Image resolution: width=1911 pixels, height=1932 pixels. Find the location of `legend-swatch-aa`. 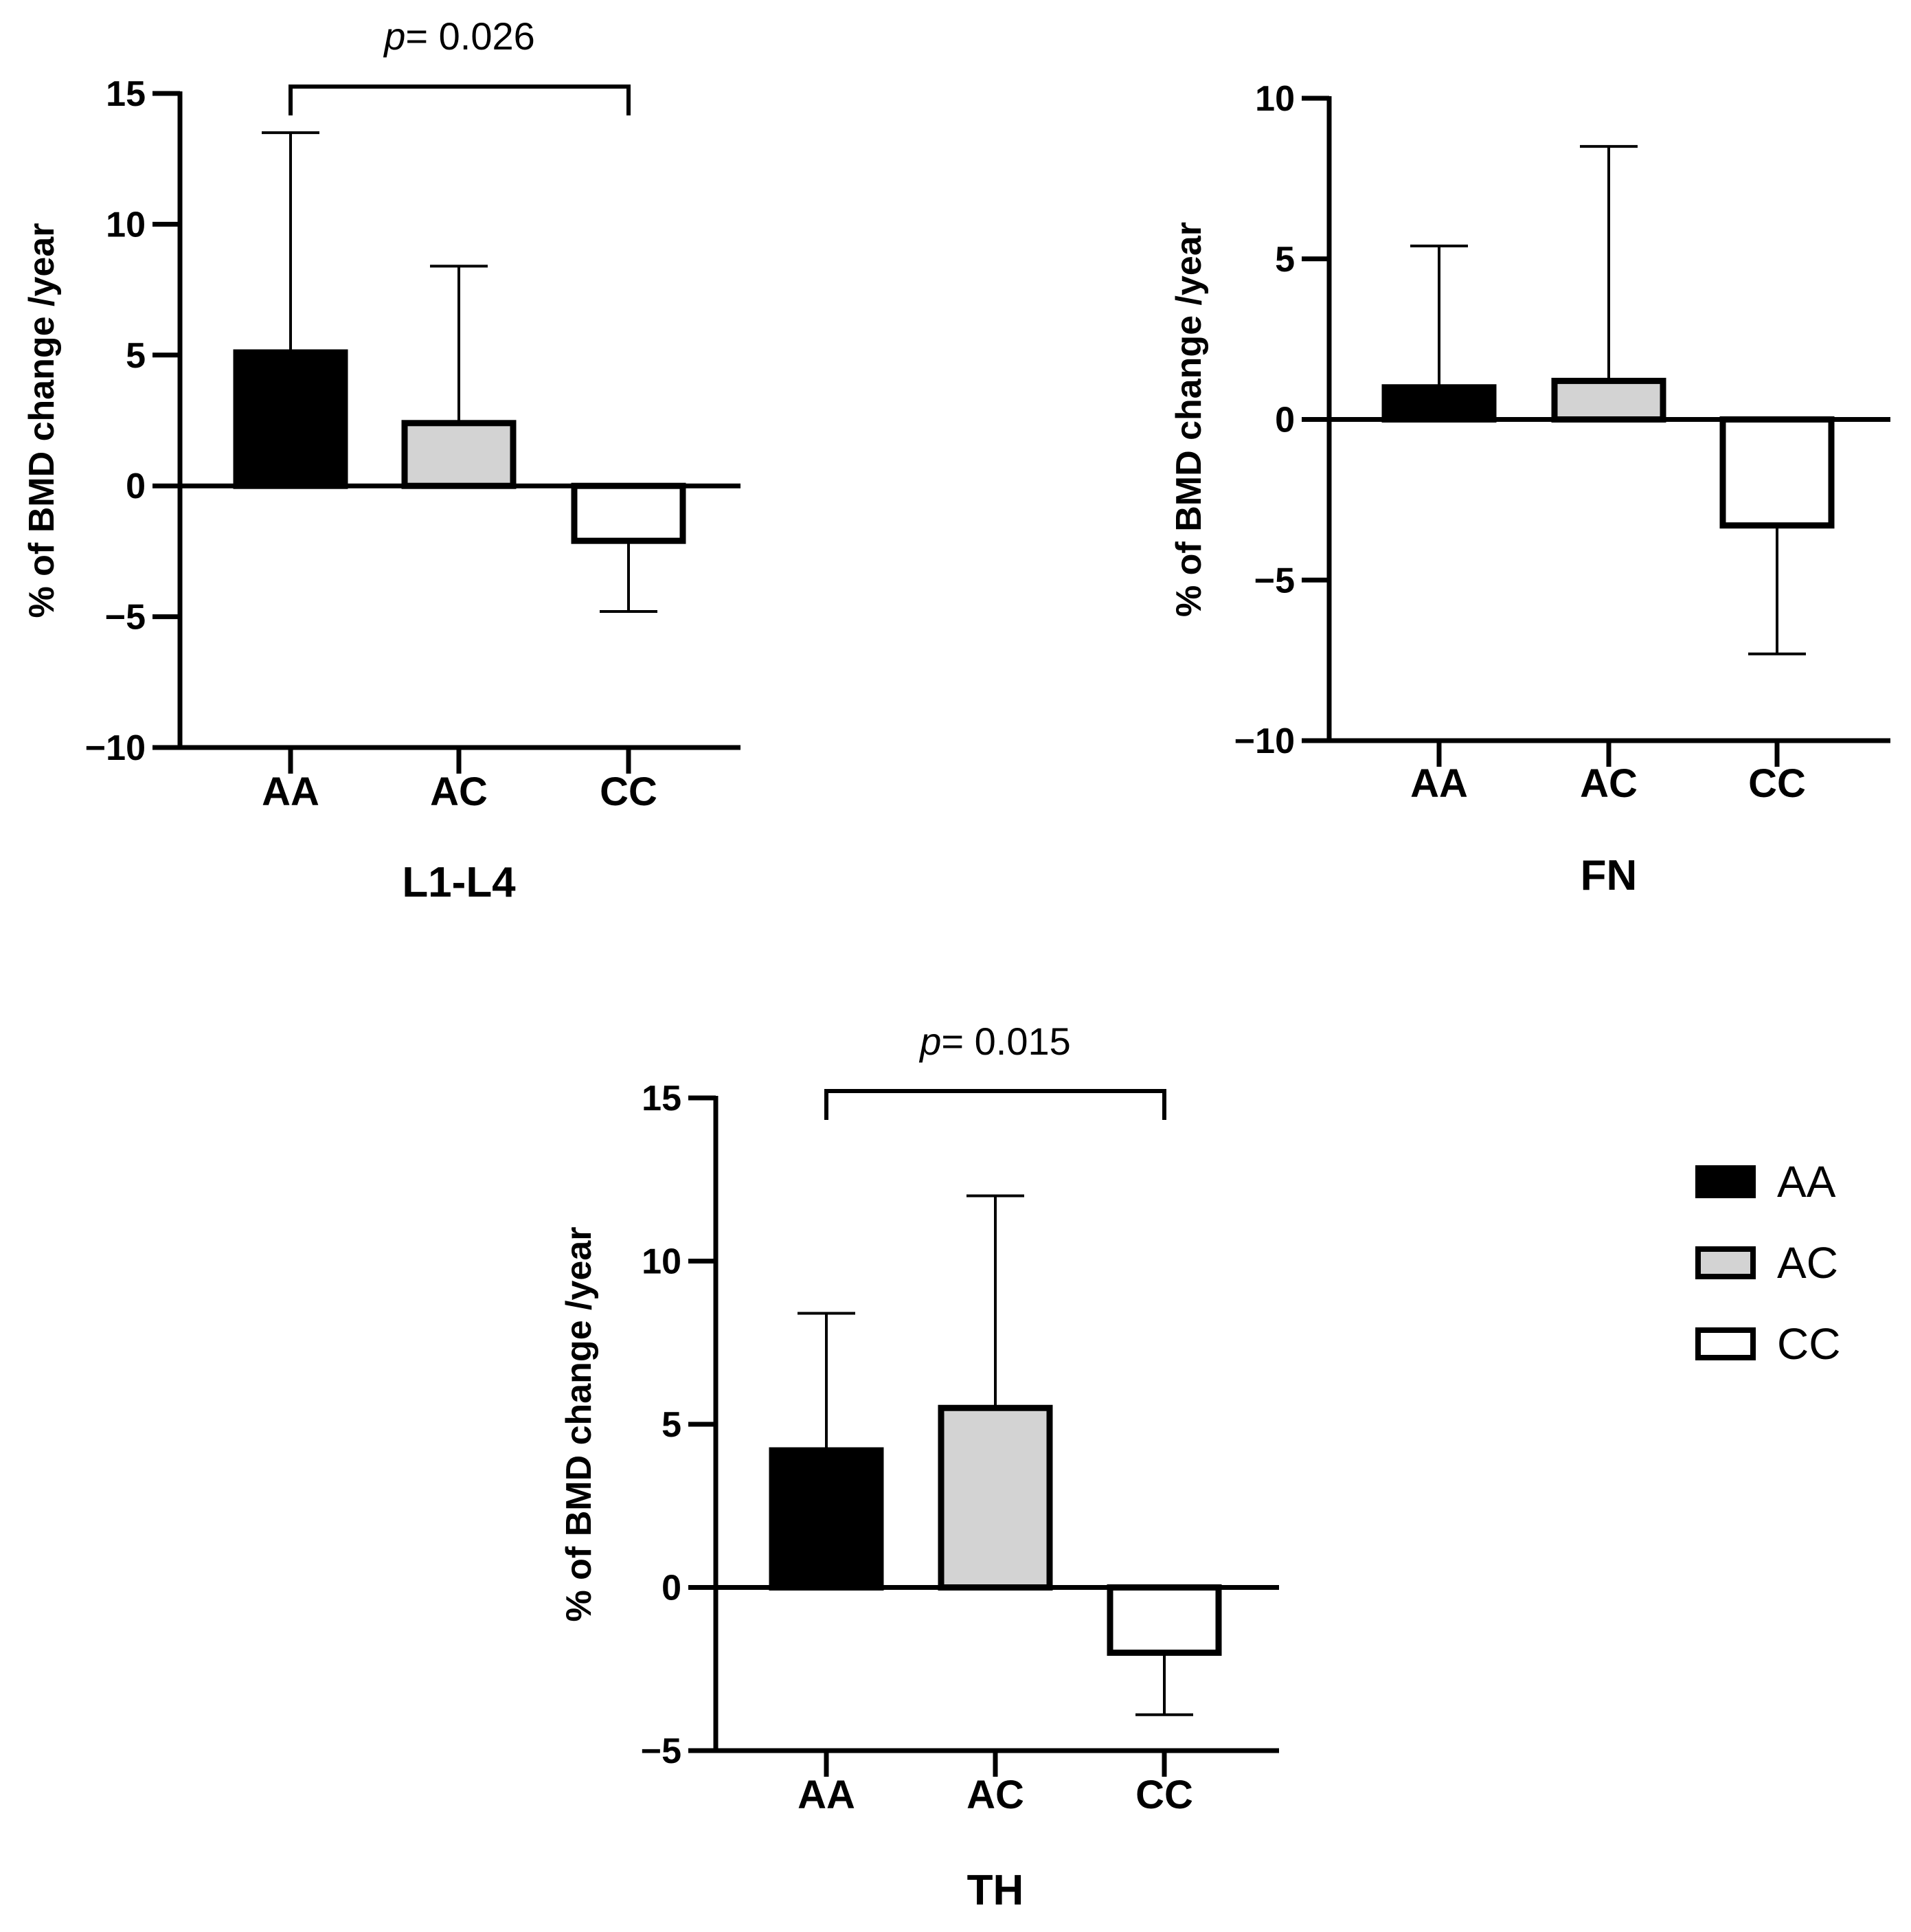

legend-swatch-aa is located at coordinates (1726, 1181).